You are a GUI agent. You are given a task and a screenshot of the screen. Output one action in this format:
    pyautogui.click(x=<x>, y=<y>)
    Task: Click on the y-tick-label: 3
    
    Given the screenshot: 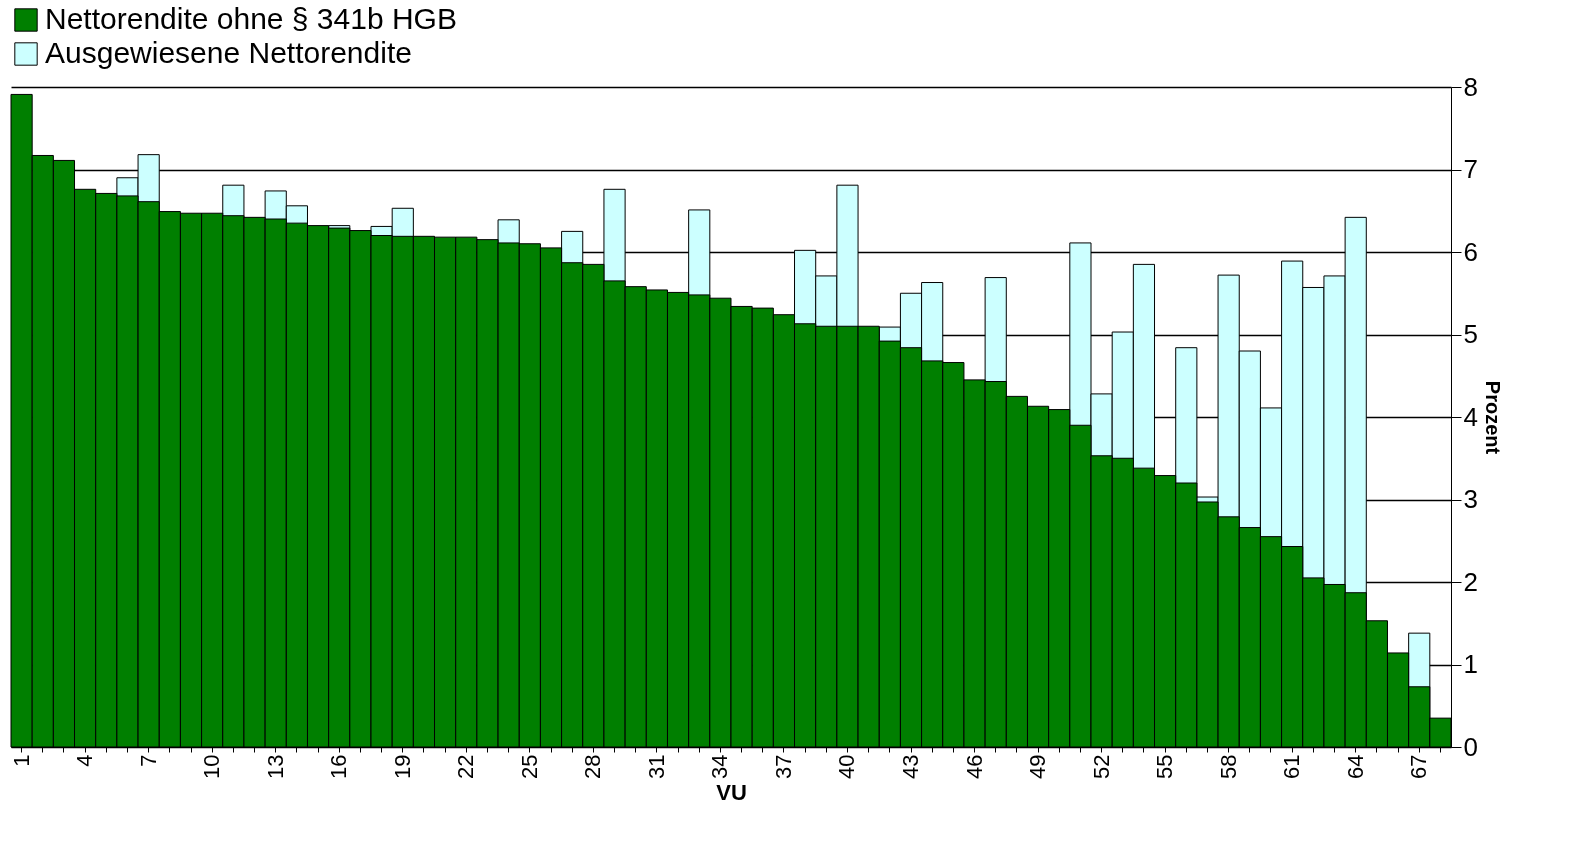 What is the action you would take?
    pyautogui.click(x=1470, y=499)
    